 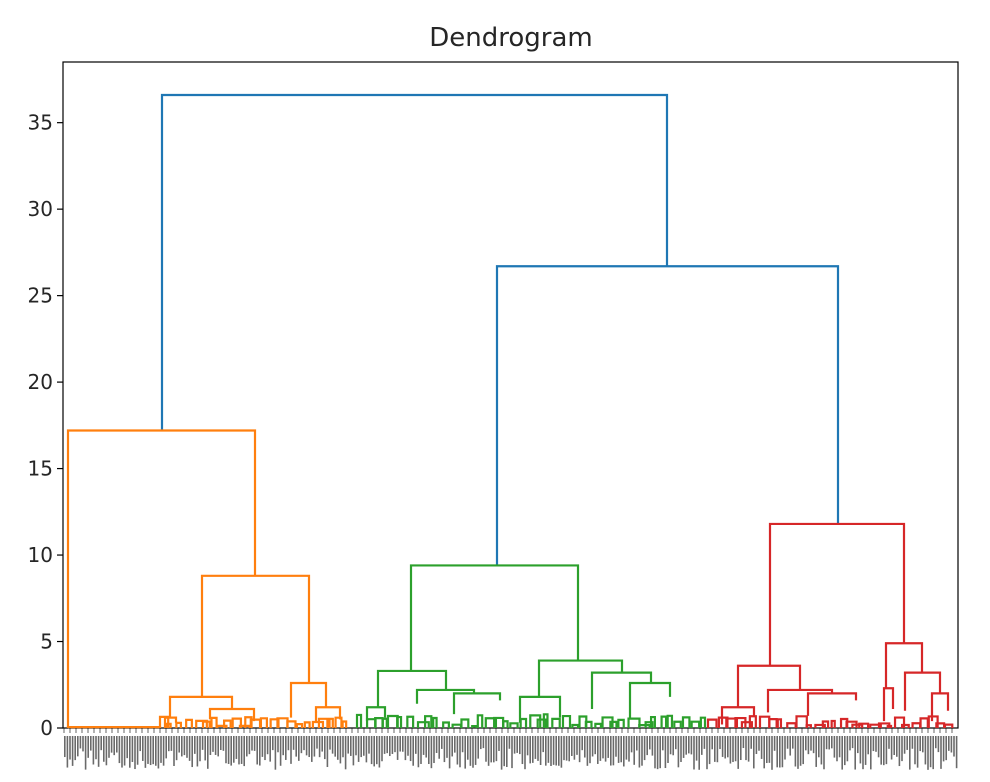 I want to click on y-tick-label: 25, so click(x=40, y=296).